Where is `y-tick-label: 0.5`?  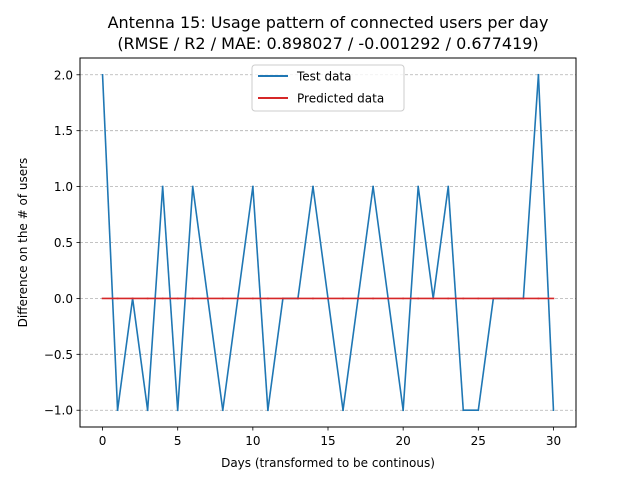
y-tick-label: 0.5 is located at coordinates (63, 243).